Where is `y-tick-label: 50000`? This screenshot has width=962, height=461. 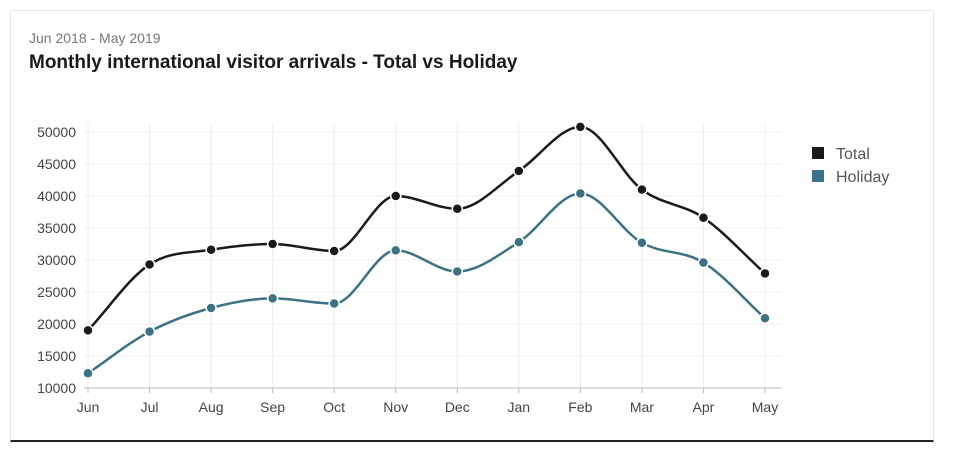
y-tick-label: 50000 is located at coordinates (56, 132).